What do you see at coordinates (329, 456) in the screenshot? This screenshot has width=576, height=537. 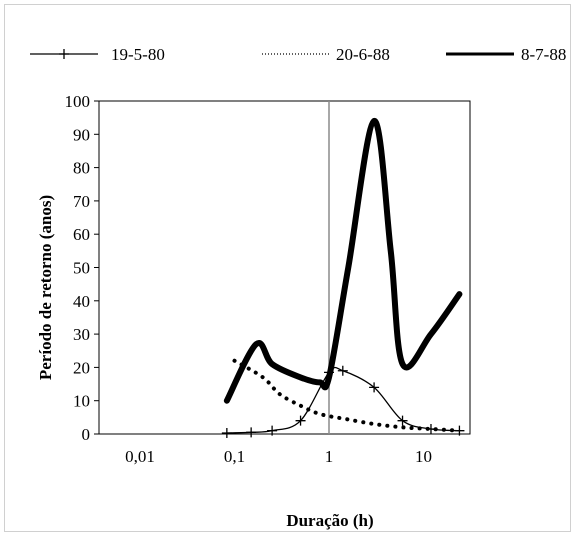 I see `x-tick-label: 1` at bounding box center [329, 456].